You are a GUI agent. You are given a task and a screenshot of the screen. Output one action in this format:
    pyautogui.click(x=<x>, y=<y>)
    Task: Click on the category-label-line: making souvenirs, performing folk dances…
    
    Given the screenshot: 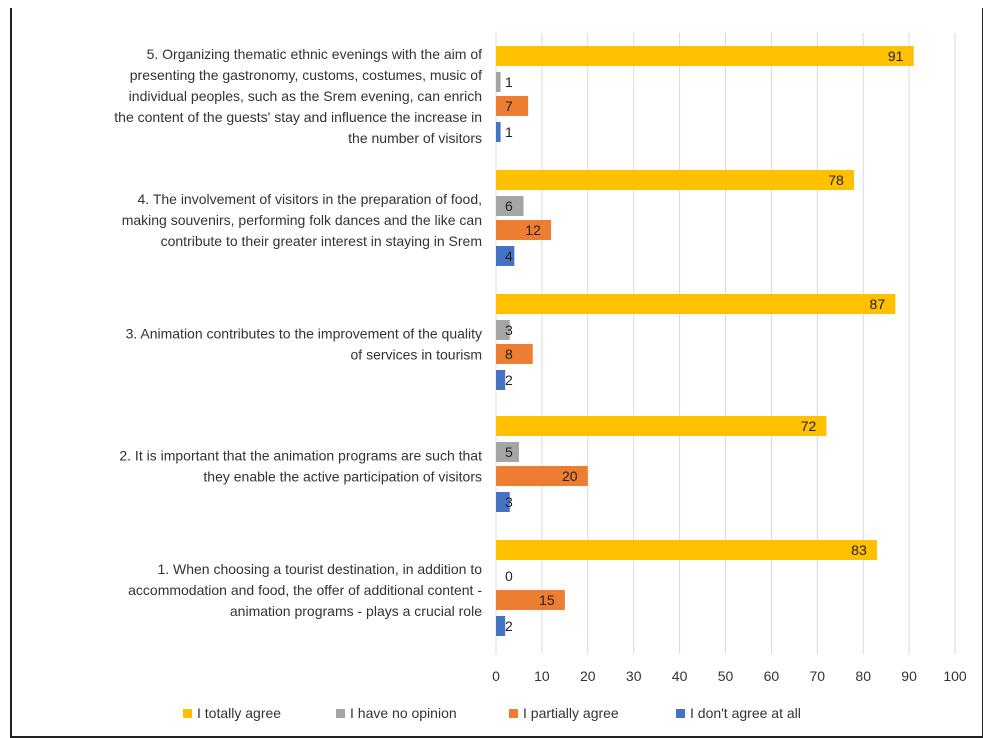 What is the action you would take?
    pyautogui.click(x=302, y=220)
    